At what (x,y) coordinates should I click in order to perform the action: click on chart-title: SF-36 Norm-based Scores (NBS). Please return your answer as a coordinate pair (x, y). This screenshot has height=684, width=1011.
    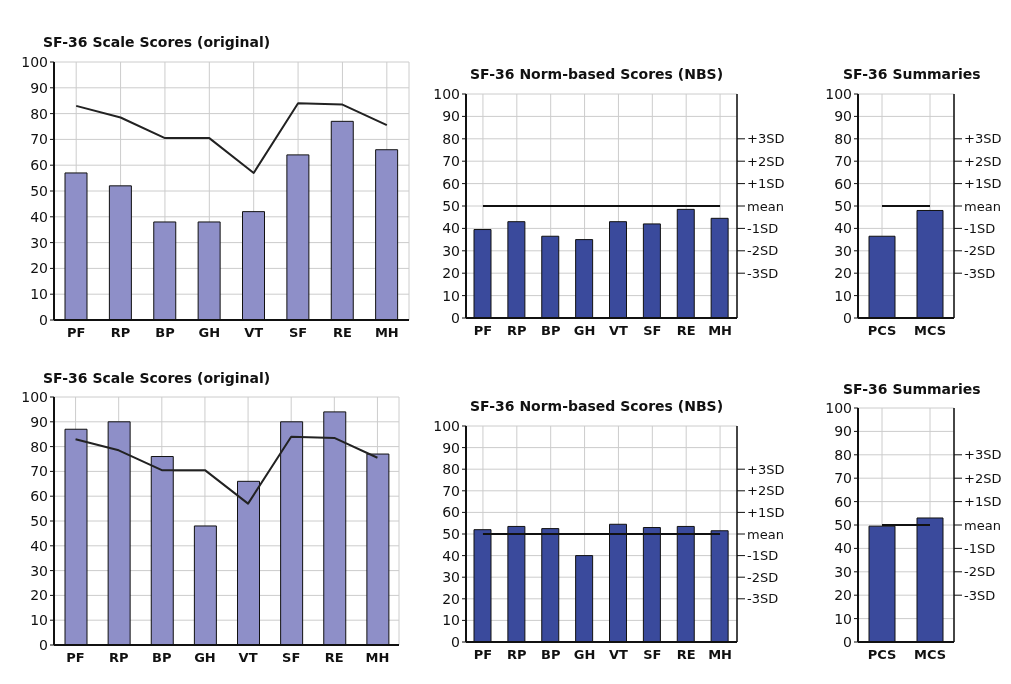
    Looking at the image, I should click on (597, 74).